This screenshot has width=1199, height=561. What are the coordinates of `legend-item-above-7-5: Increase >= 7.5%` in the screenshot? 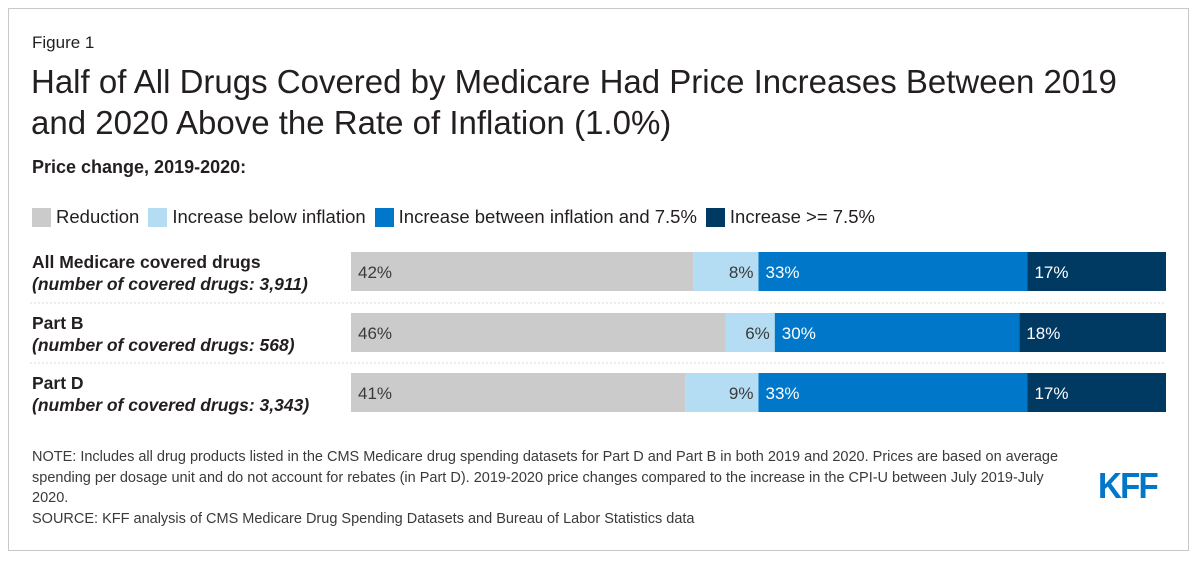 It's located at (790, 217).